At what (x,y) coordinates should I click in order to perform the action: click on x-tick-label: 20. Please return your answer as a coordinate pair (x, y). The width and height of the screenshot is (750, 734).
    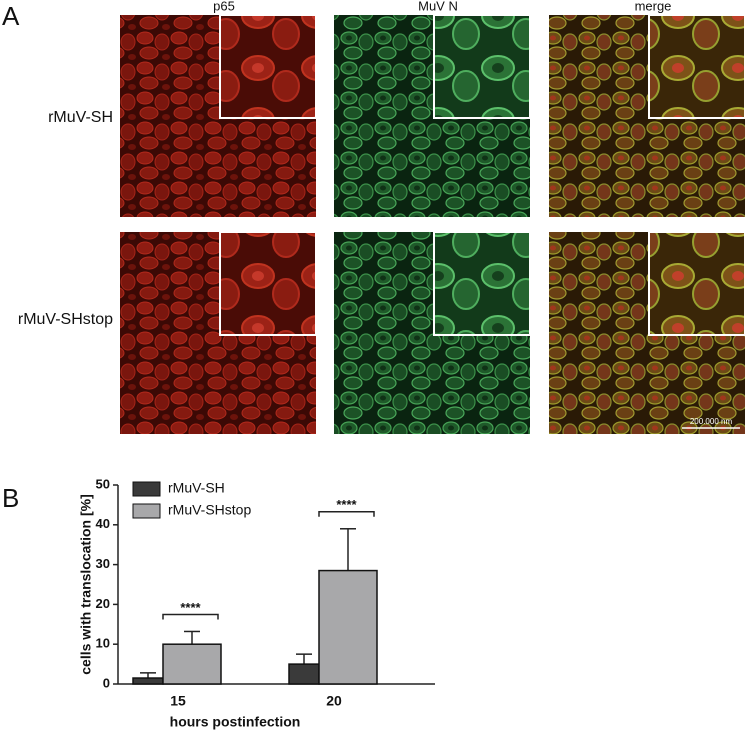
    Looking at the image, I should click on (334, 701).